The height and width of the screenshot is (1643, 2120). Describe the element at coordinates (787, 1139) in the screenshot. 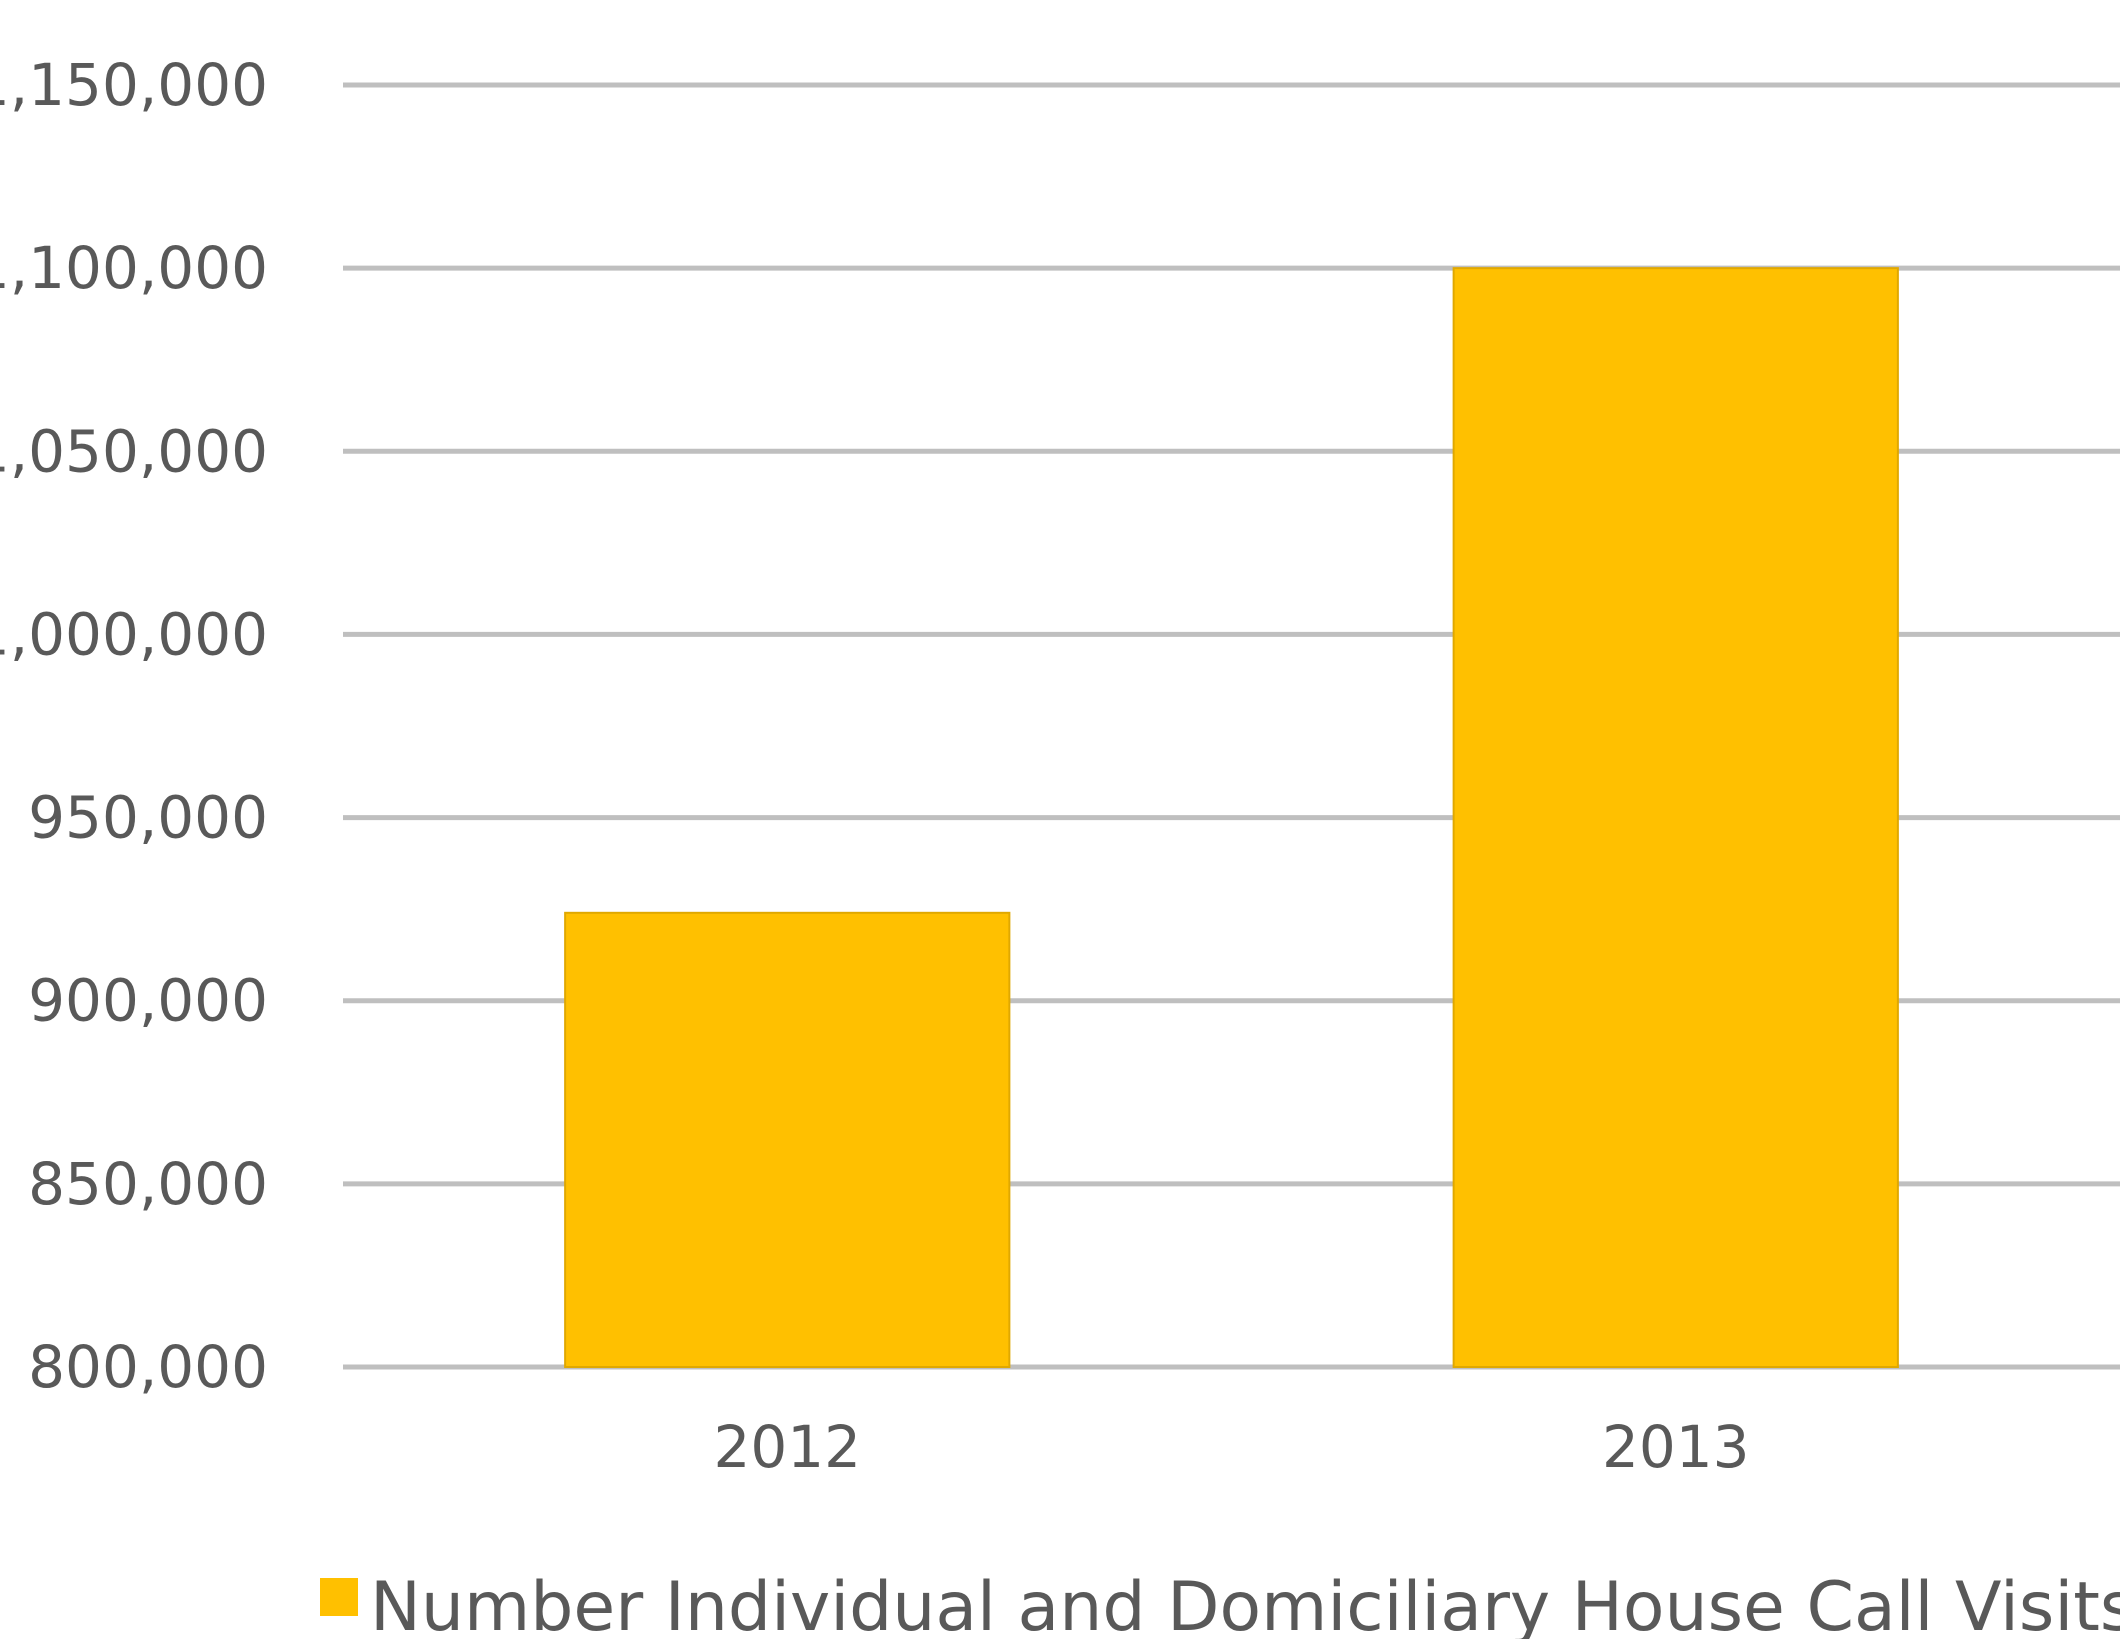

I see `bar-2012` at that location.